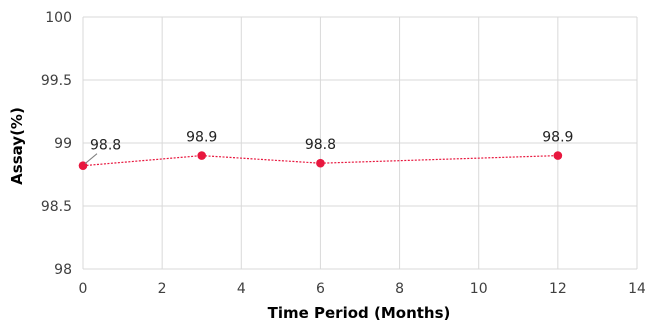 Image resolution: width=645 pixels, height=324 pixels. What do you see at coordinates (58, 18) in the screenshot?
I see `y-tick-label: 100` at bounding box center [58, 18].